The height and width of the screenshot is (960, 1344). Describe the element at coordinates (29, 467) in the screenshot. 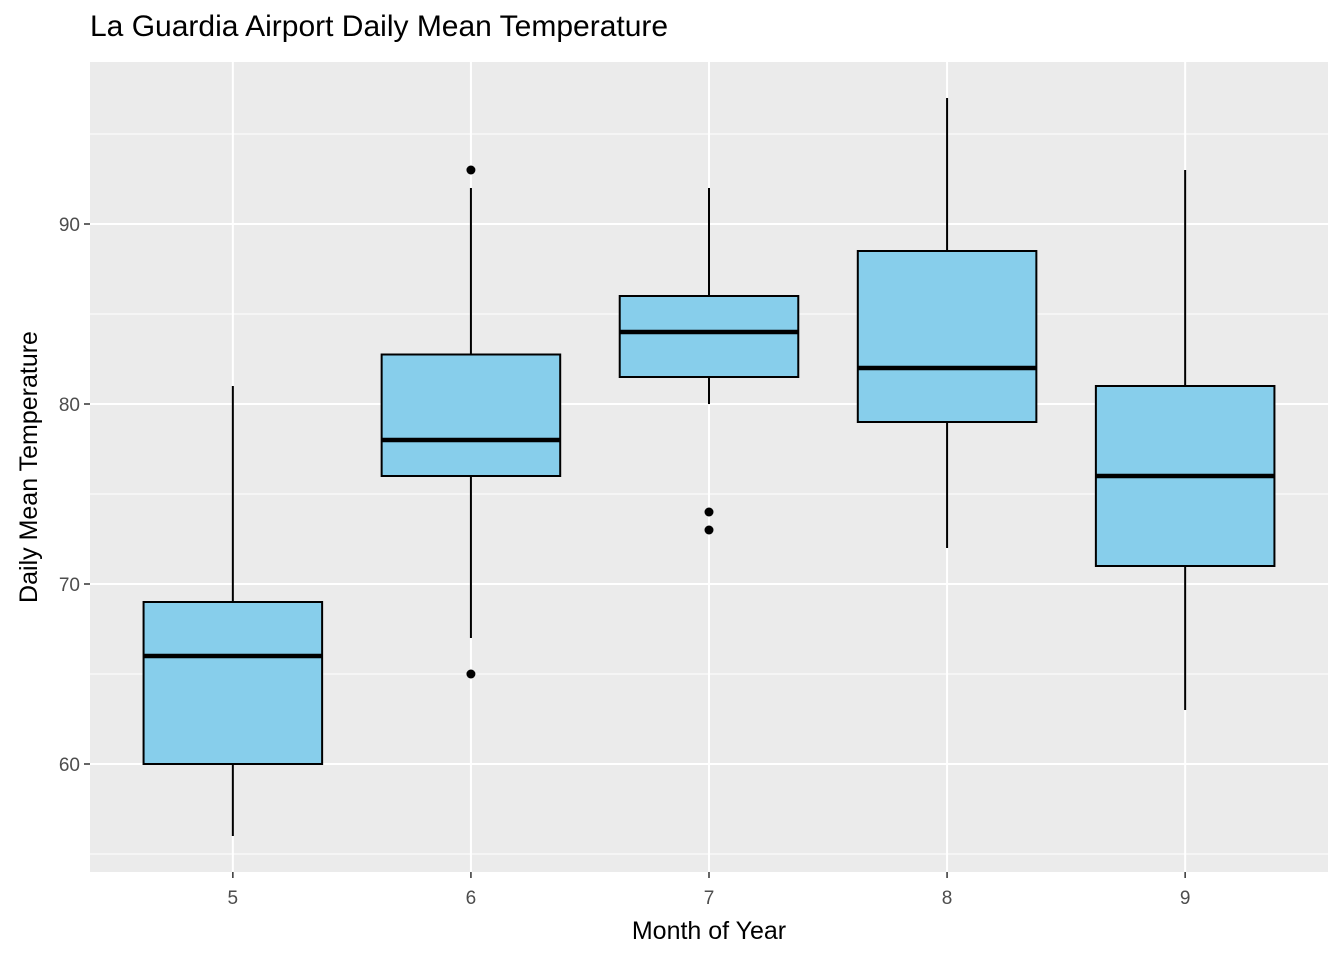

I see `y-axis-title: Daily Mean Temperature` at that location.